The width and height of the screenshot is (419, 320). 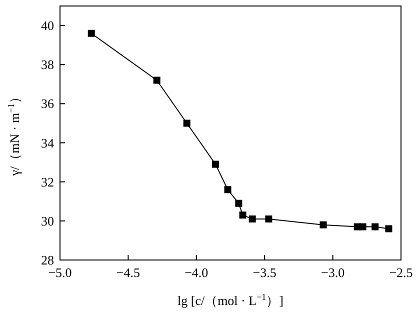 What do you see at coordinates (47, 64) in the screenshot?
I see `y-tick-label: 38` at bounding box center [47, 64].